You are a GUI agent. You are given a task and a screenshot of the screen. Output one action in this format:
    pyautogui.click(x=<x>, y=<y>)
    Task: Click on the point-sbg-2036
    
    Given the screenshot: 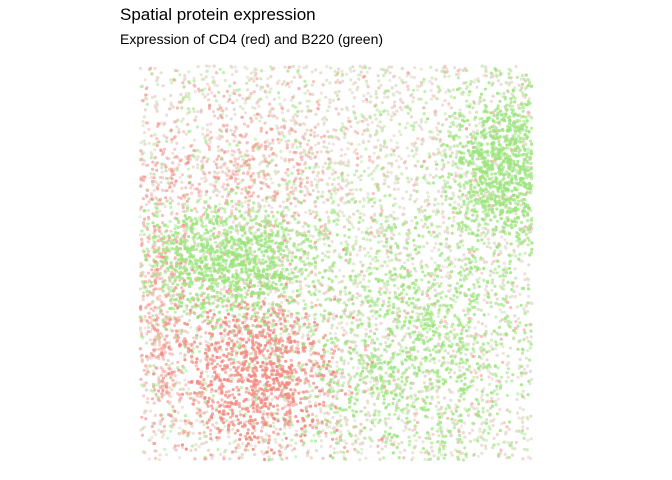 What is the action you would take?
    pyautogui.click(x=494, y=243)
    